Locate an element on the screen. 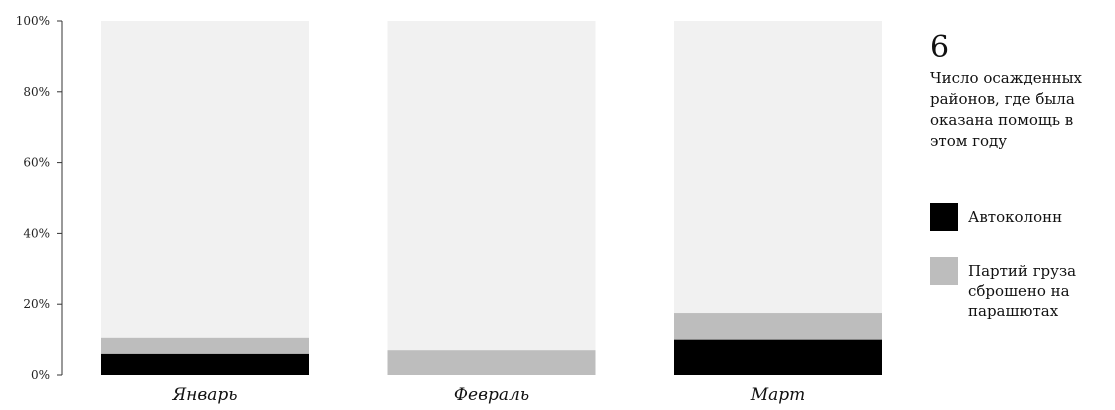 The height and width of the screenshot is (410, 1115). legend-item-airdrops: Партий груза сброшено на парашютах is located at coordinates (1019, 289).